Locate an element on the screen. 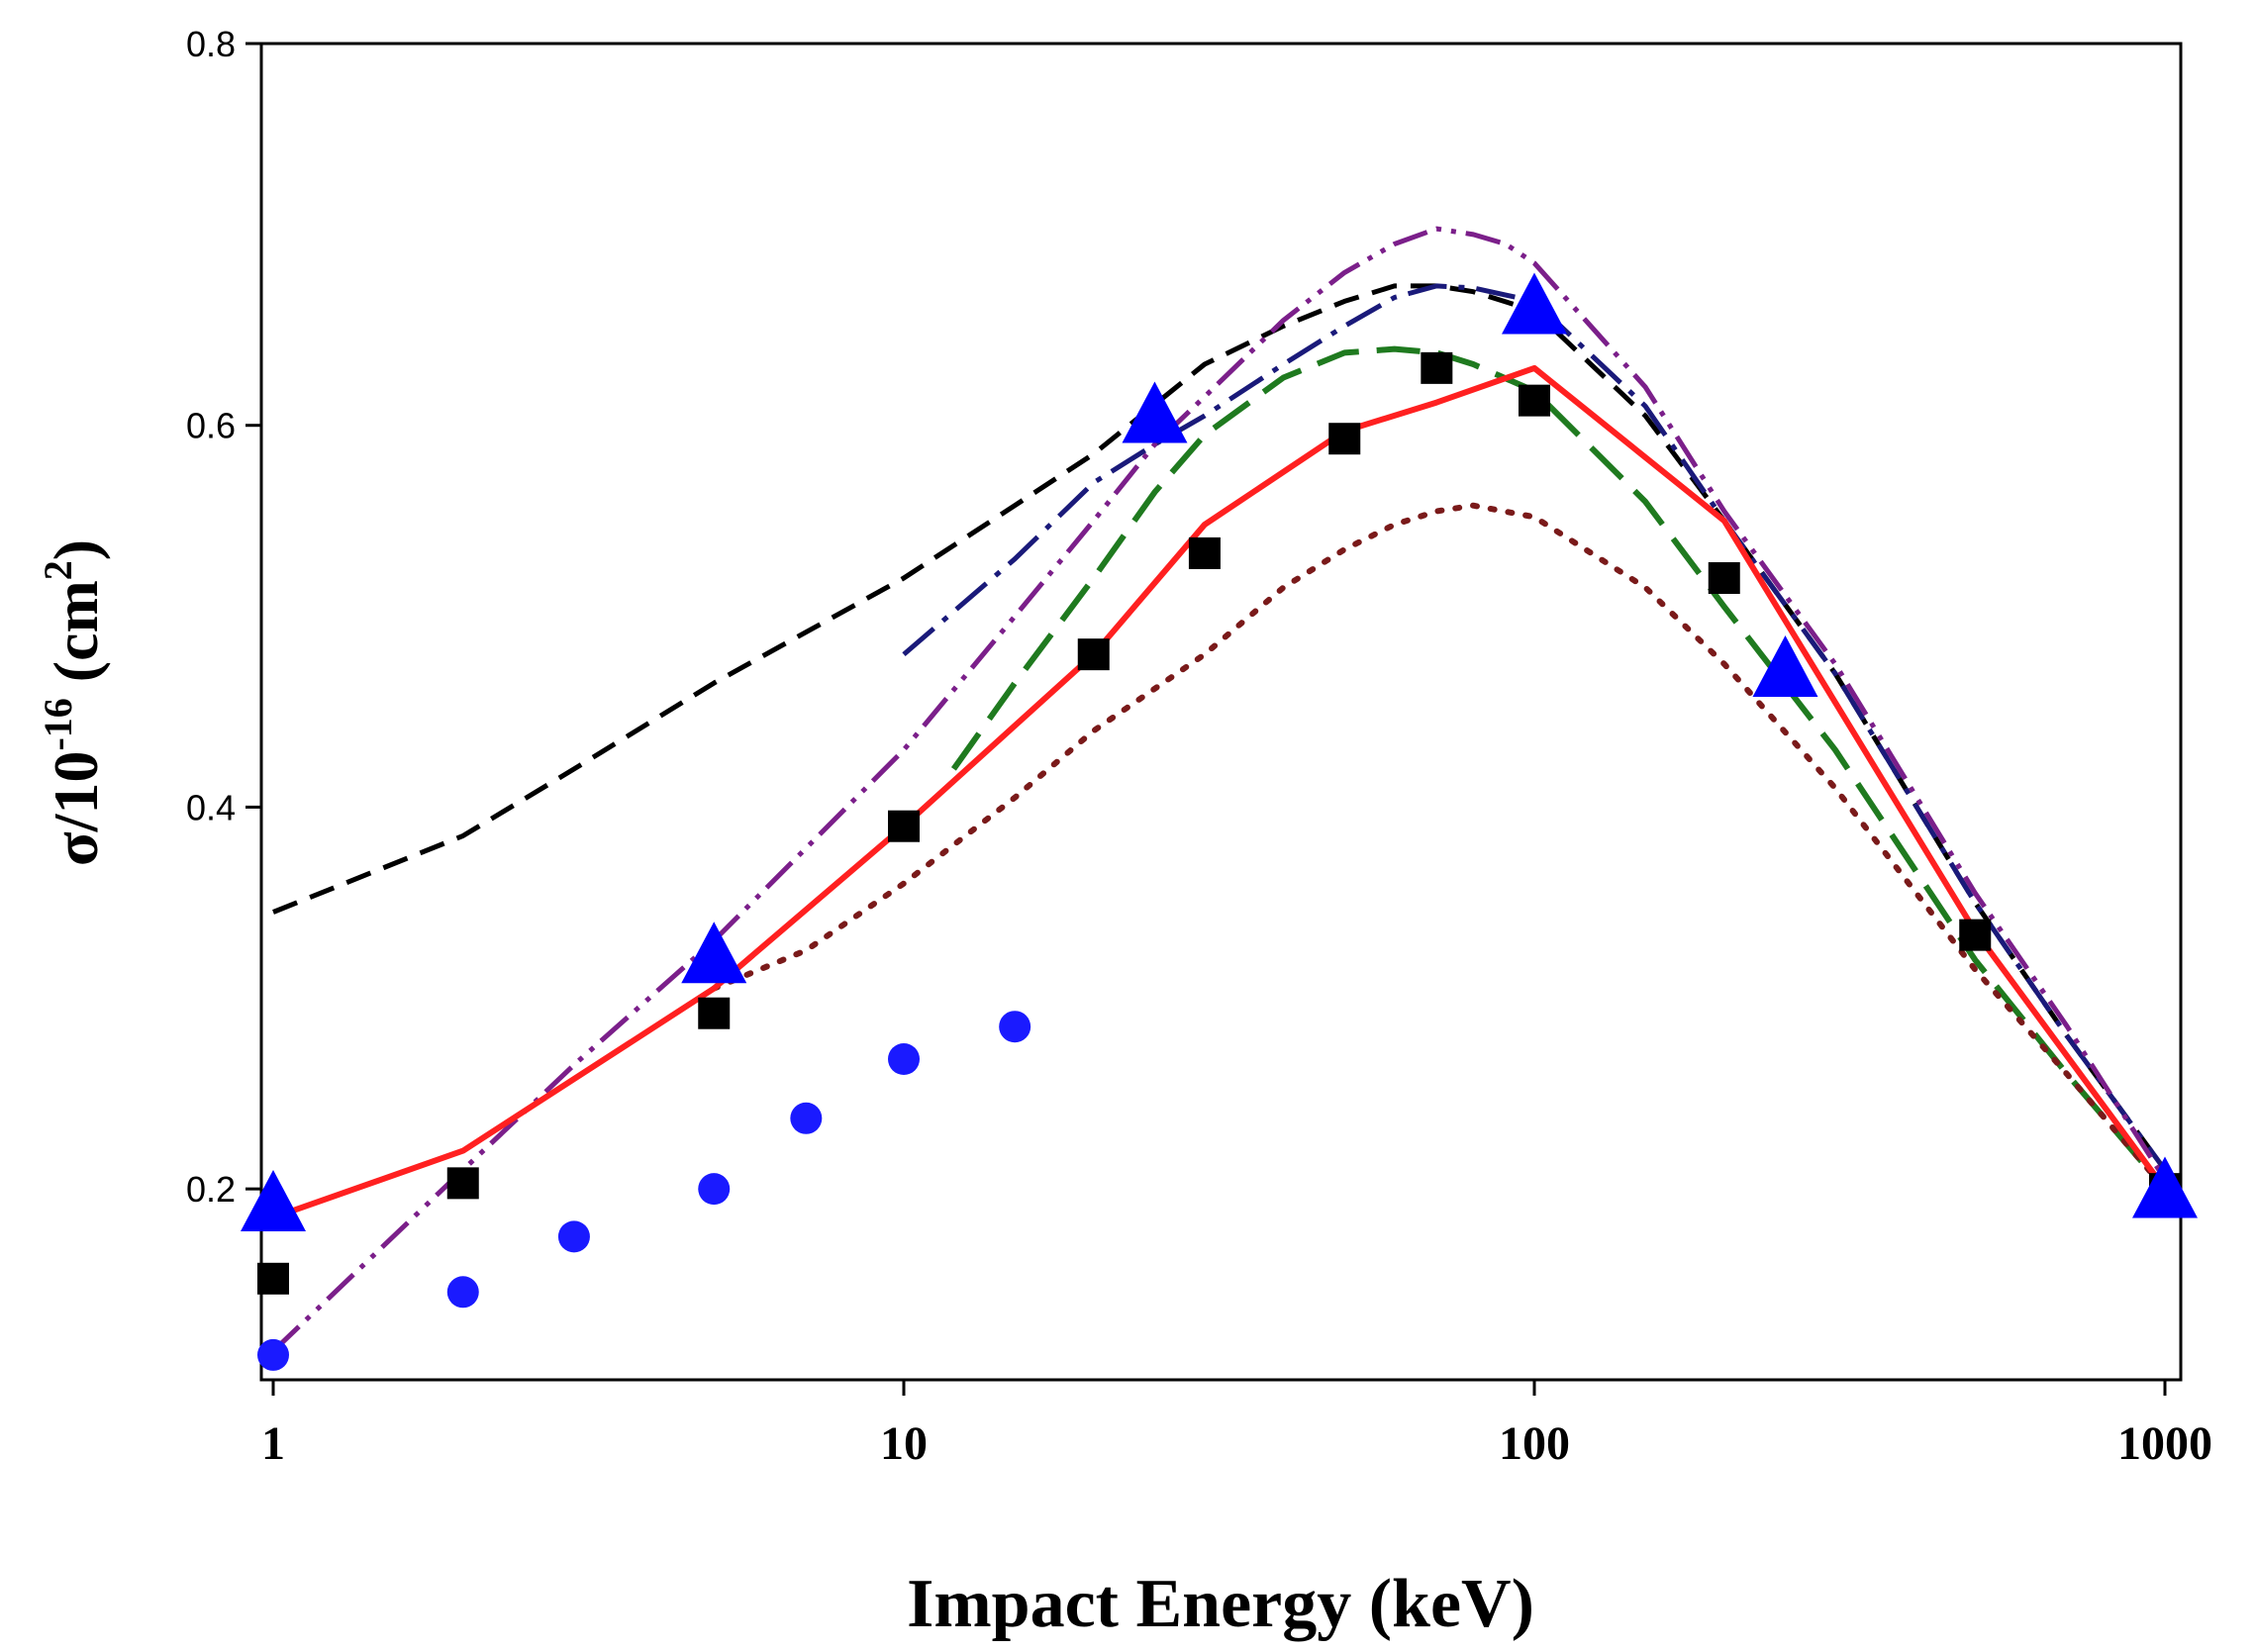  y-axis-title-main: σ/10 is located at coordinates (76, 809).